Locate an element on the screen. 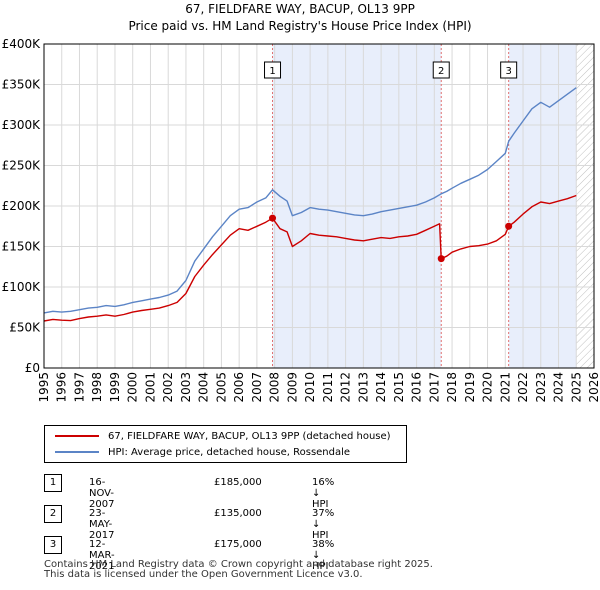  transaction-price: £175,000 is located at coordinates (238, 544).